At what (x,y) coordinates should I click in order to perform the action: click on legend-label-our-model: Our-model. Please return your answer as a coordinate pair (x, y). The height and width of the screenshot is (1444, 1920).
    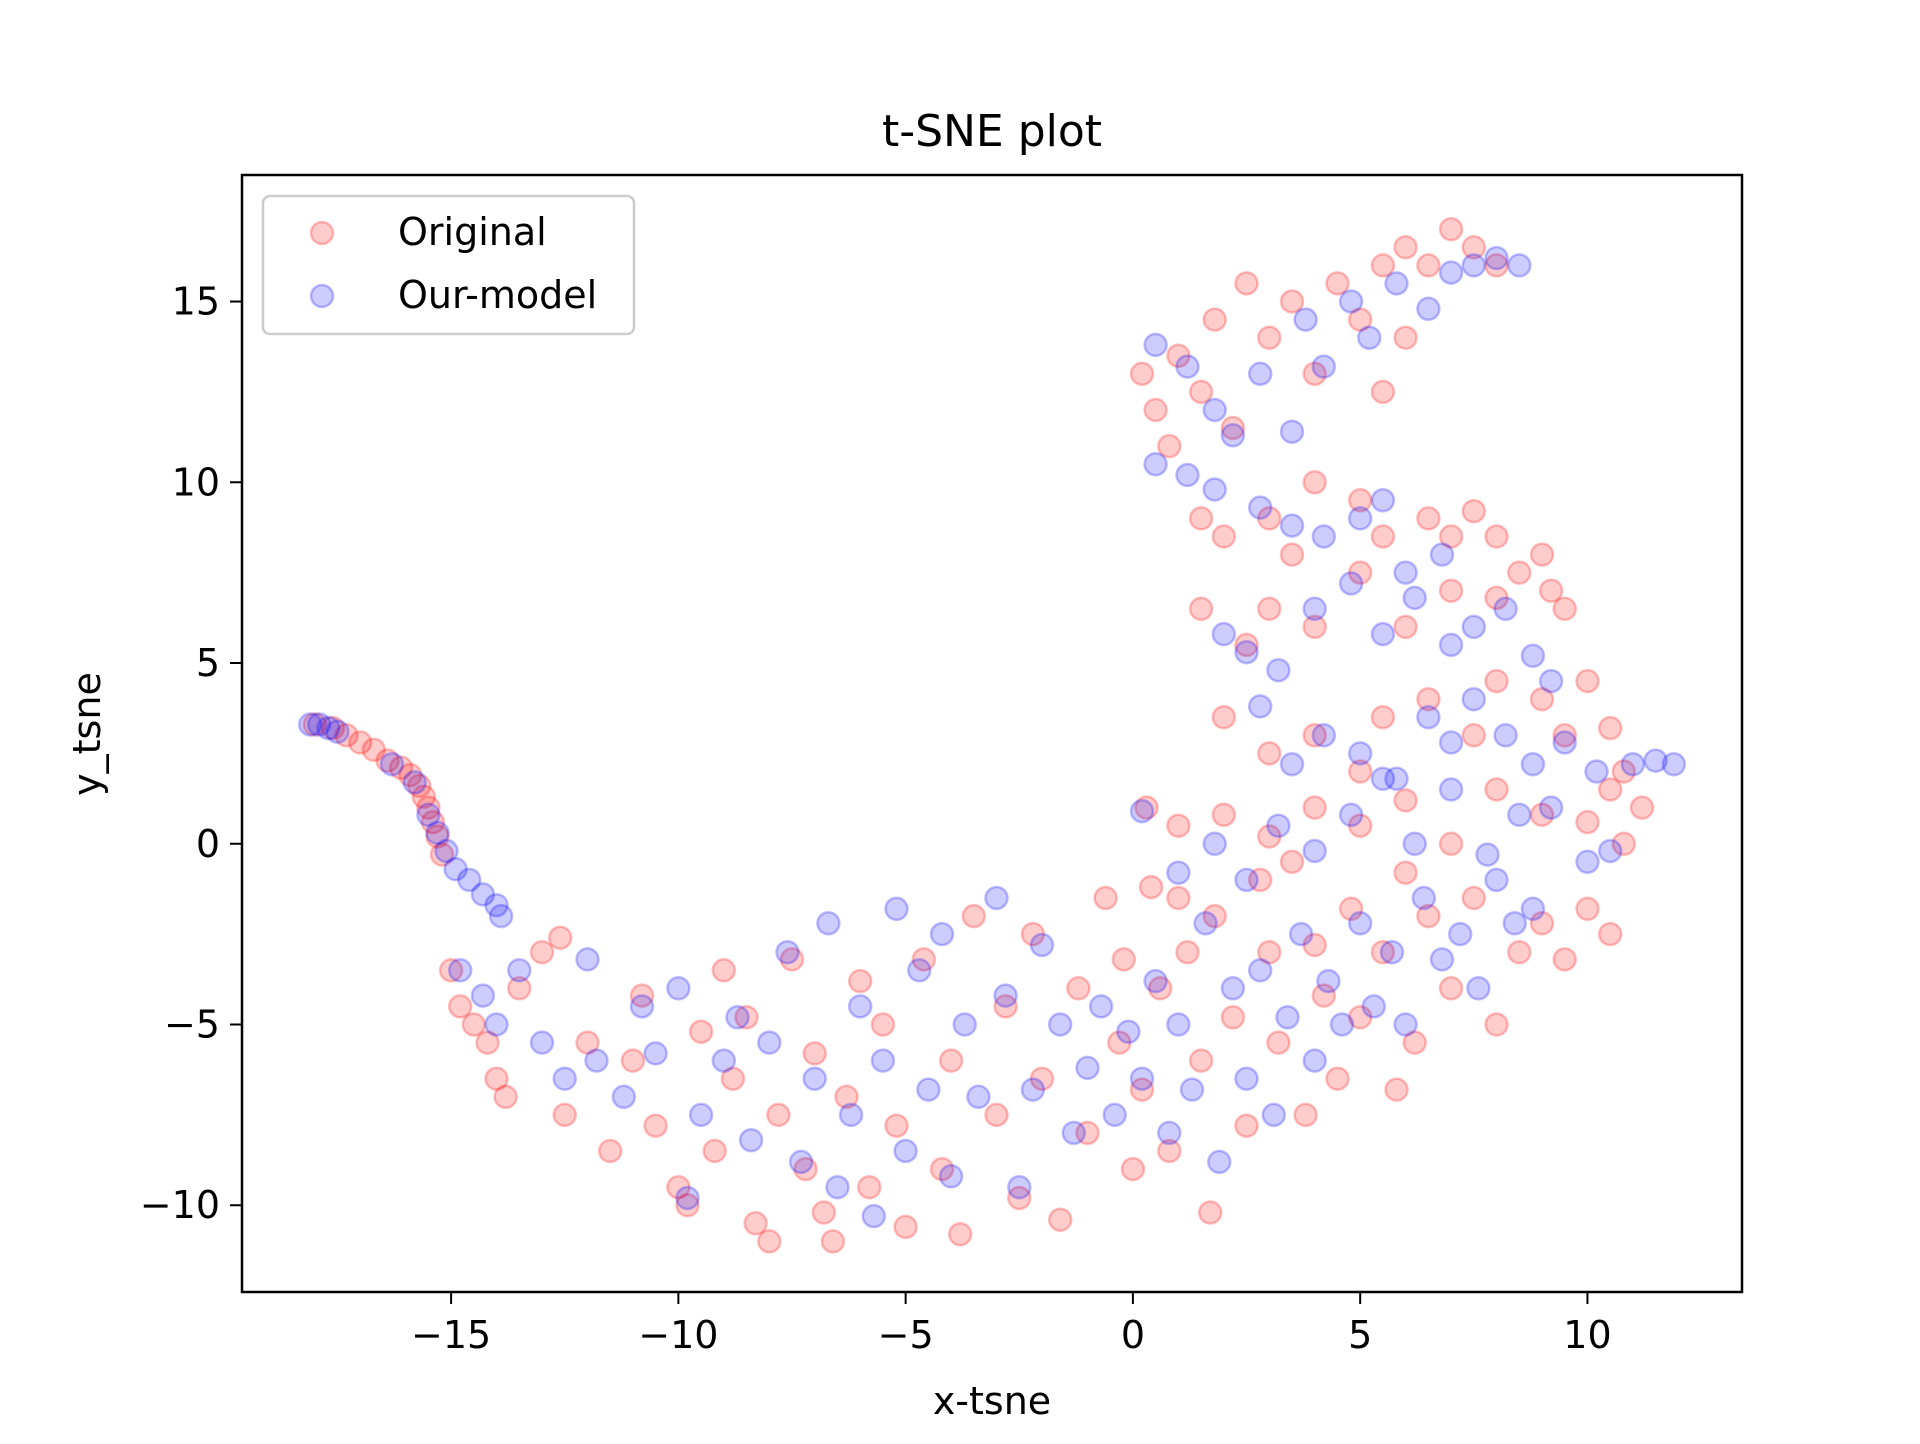
    Looking at the image, I should click on (497, 295).